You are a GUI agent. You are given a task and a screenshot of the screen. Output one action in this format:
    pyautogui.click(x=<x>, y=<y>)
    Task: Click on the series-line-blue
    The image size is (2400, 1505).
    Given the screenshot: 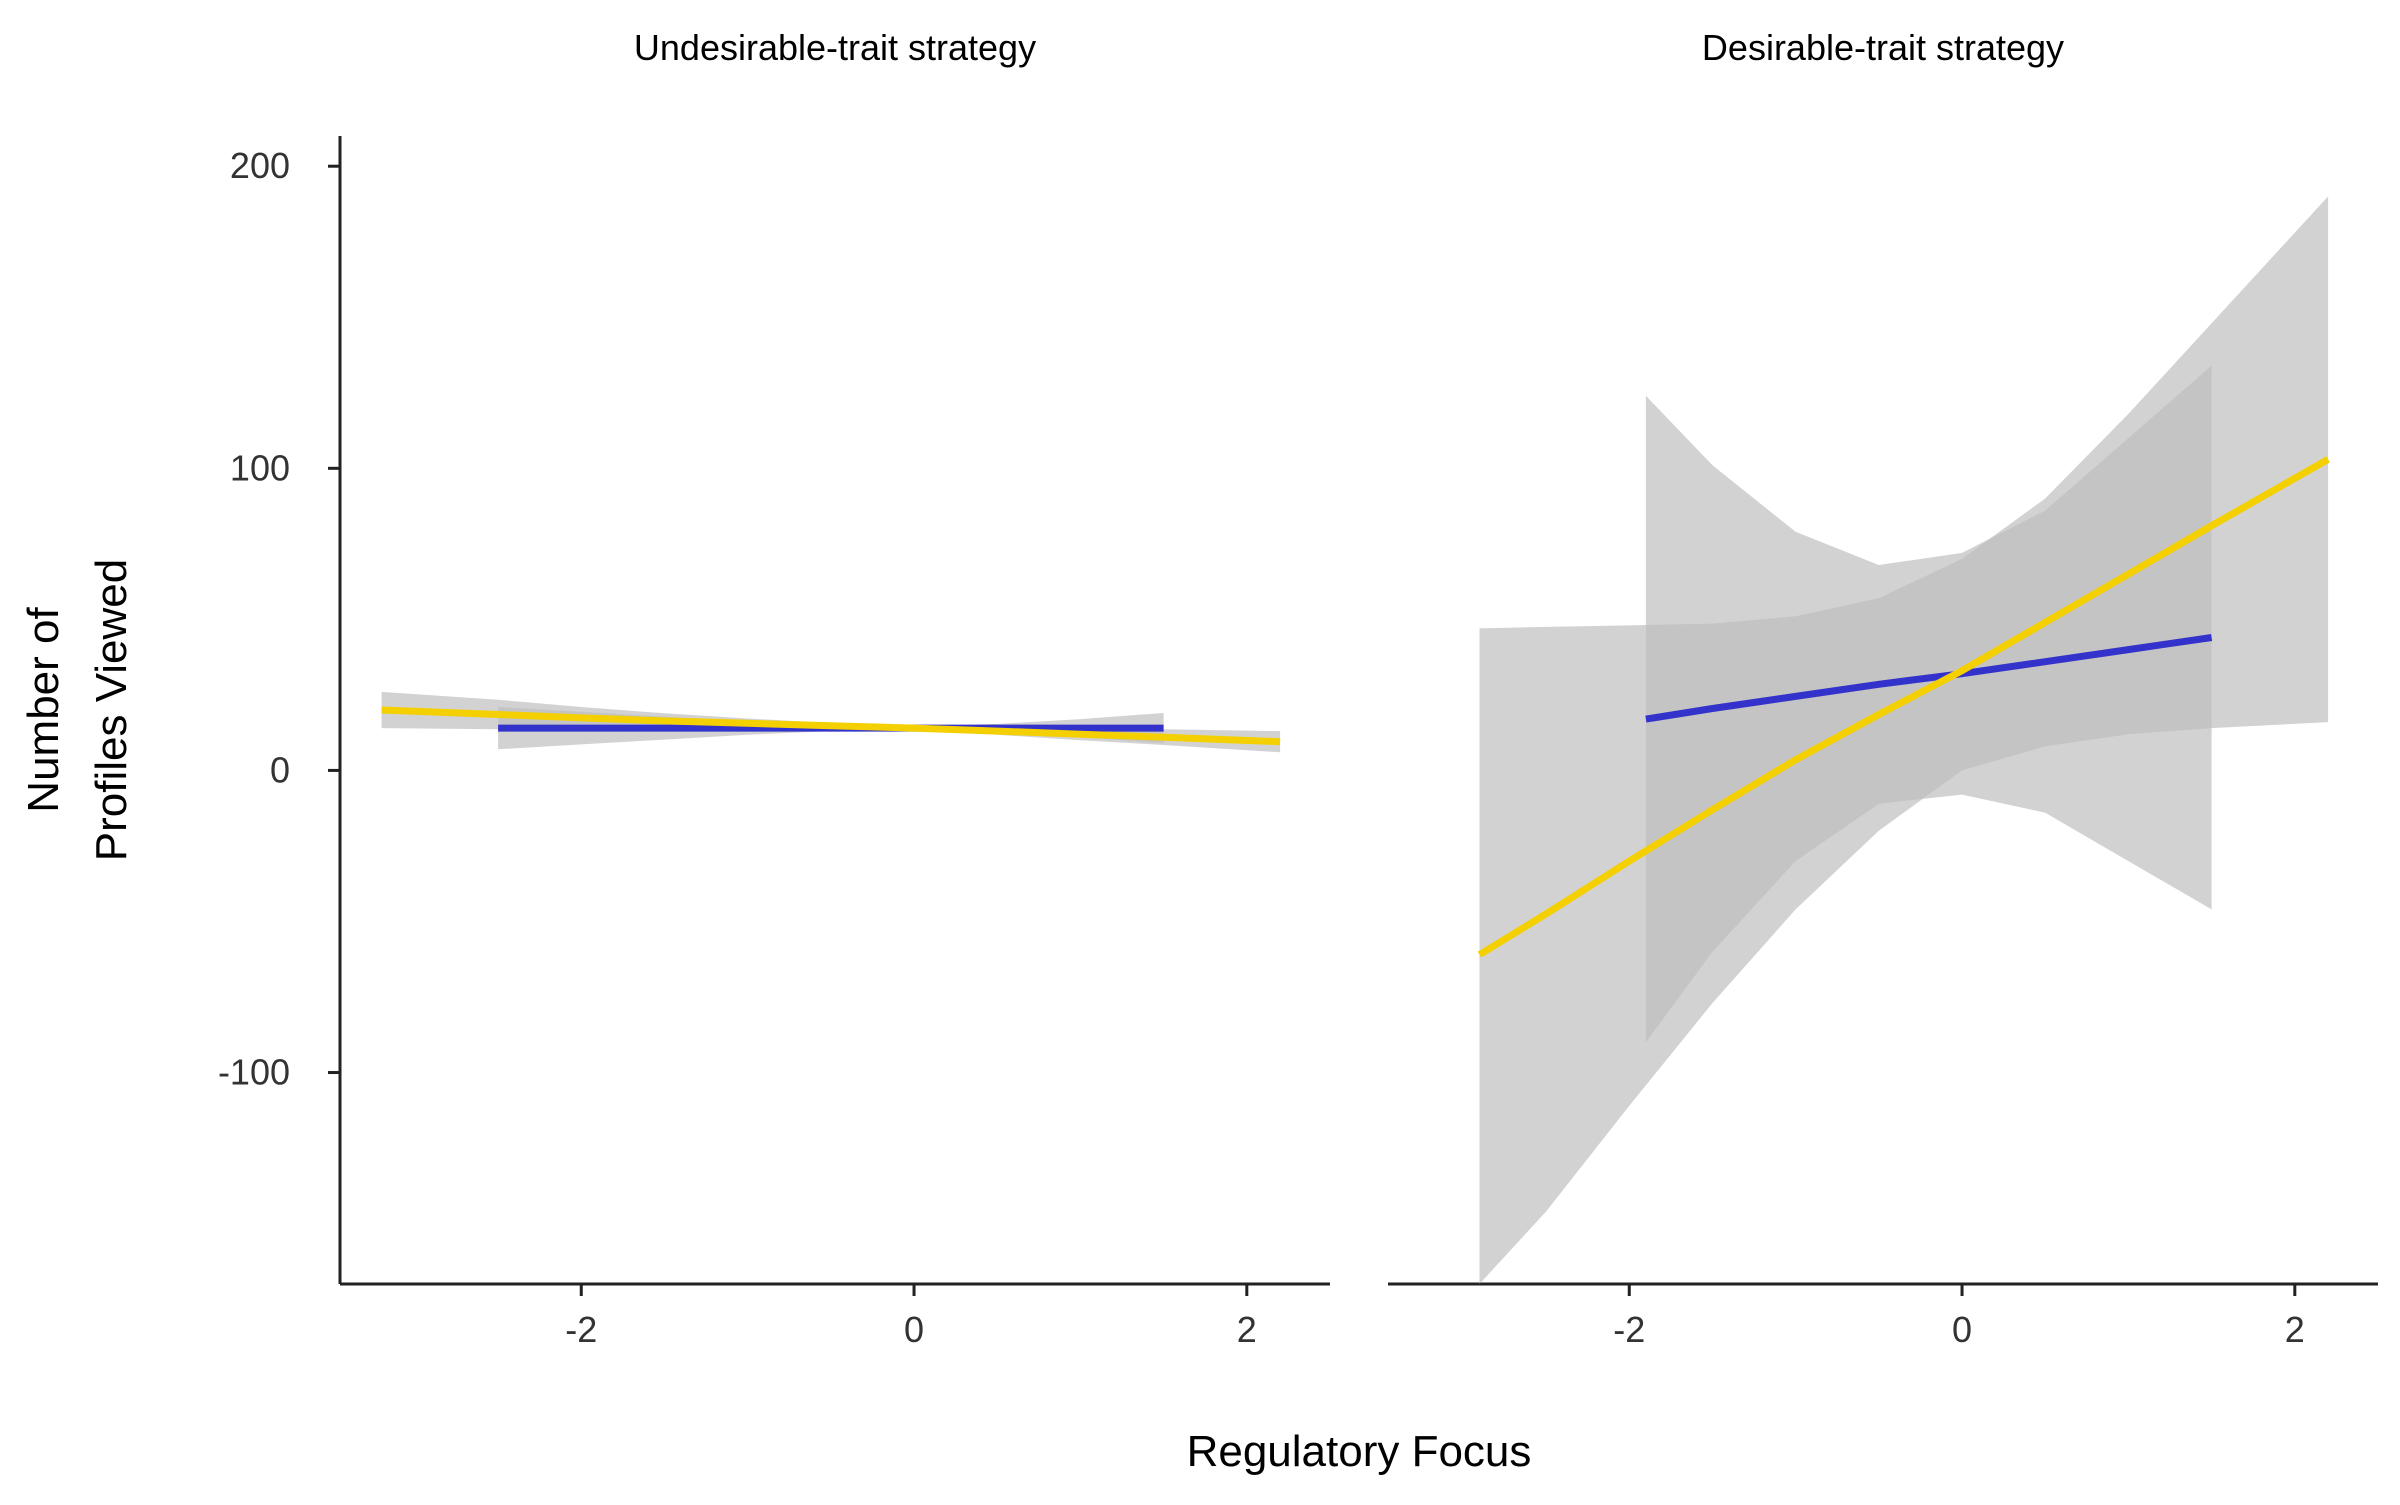 What is the action you would take?
    pyautogui.click(x=1929, y=678)
    